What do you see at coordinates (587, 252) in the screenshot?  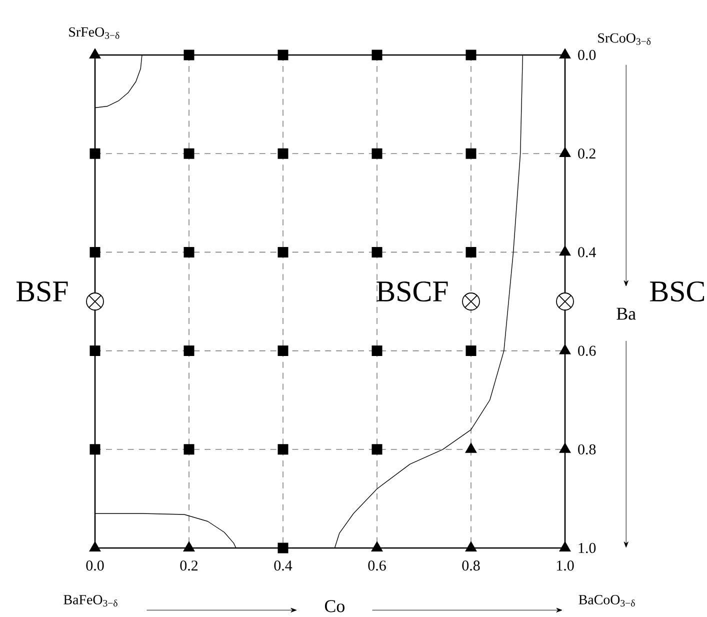 I see `y-tick-label: 0.4` at bounding box center [587, 252].